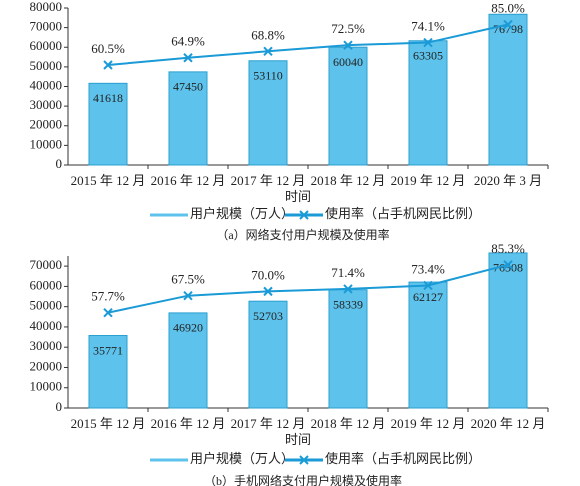  What do you see at coordinates (428, 56) in the screenshot?
I see `bar-value-label: 63305` at bounding box center [428, 56].